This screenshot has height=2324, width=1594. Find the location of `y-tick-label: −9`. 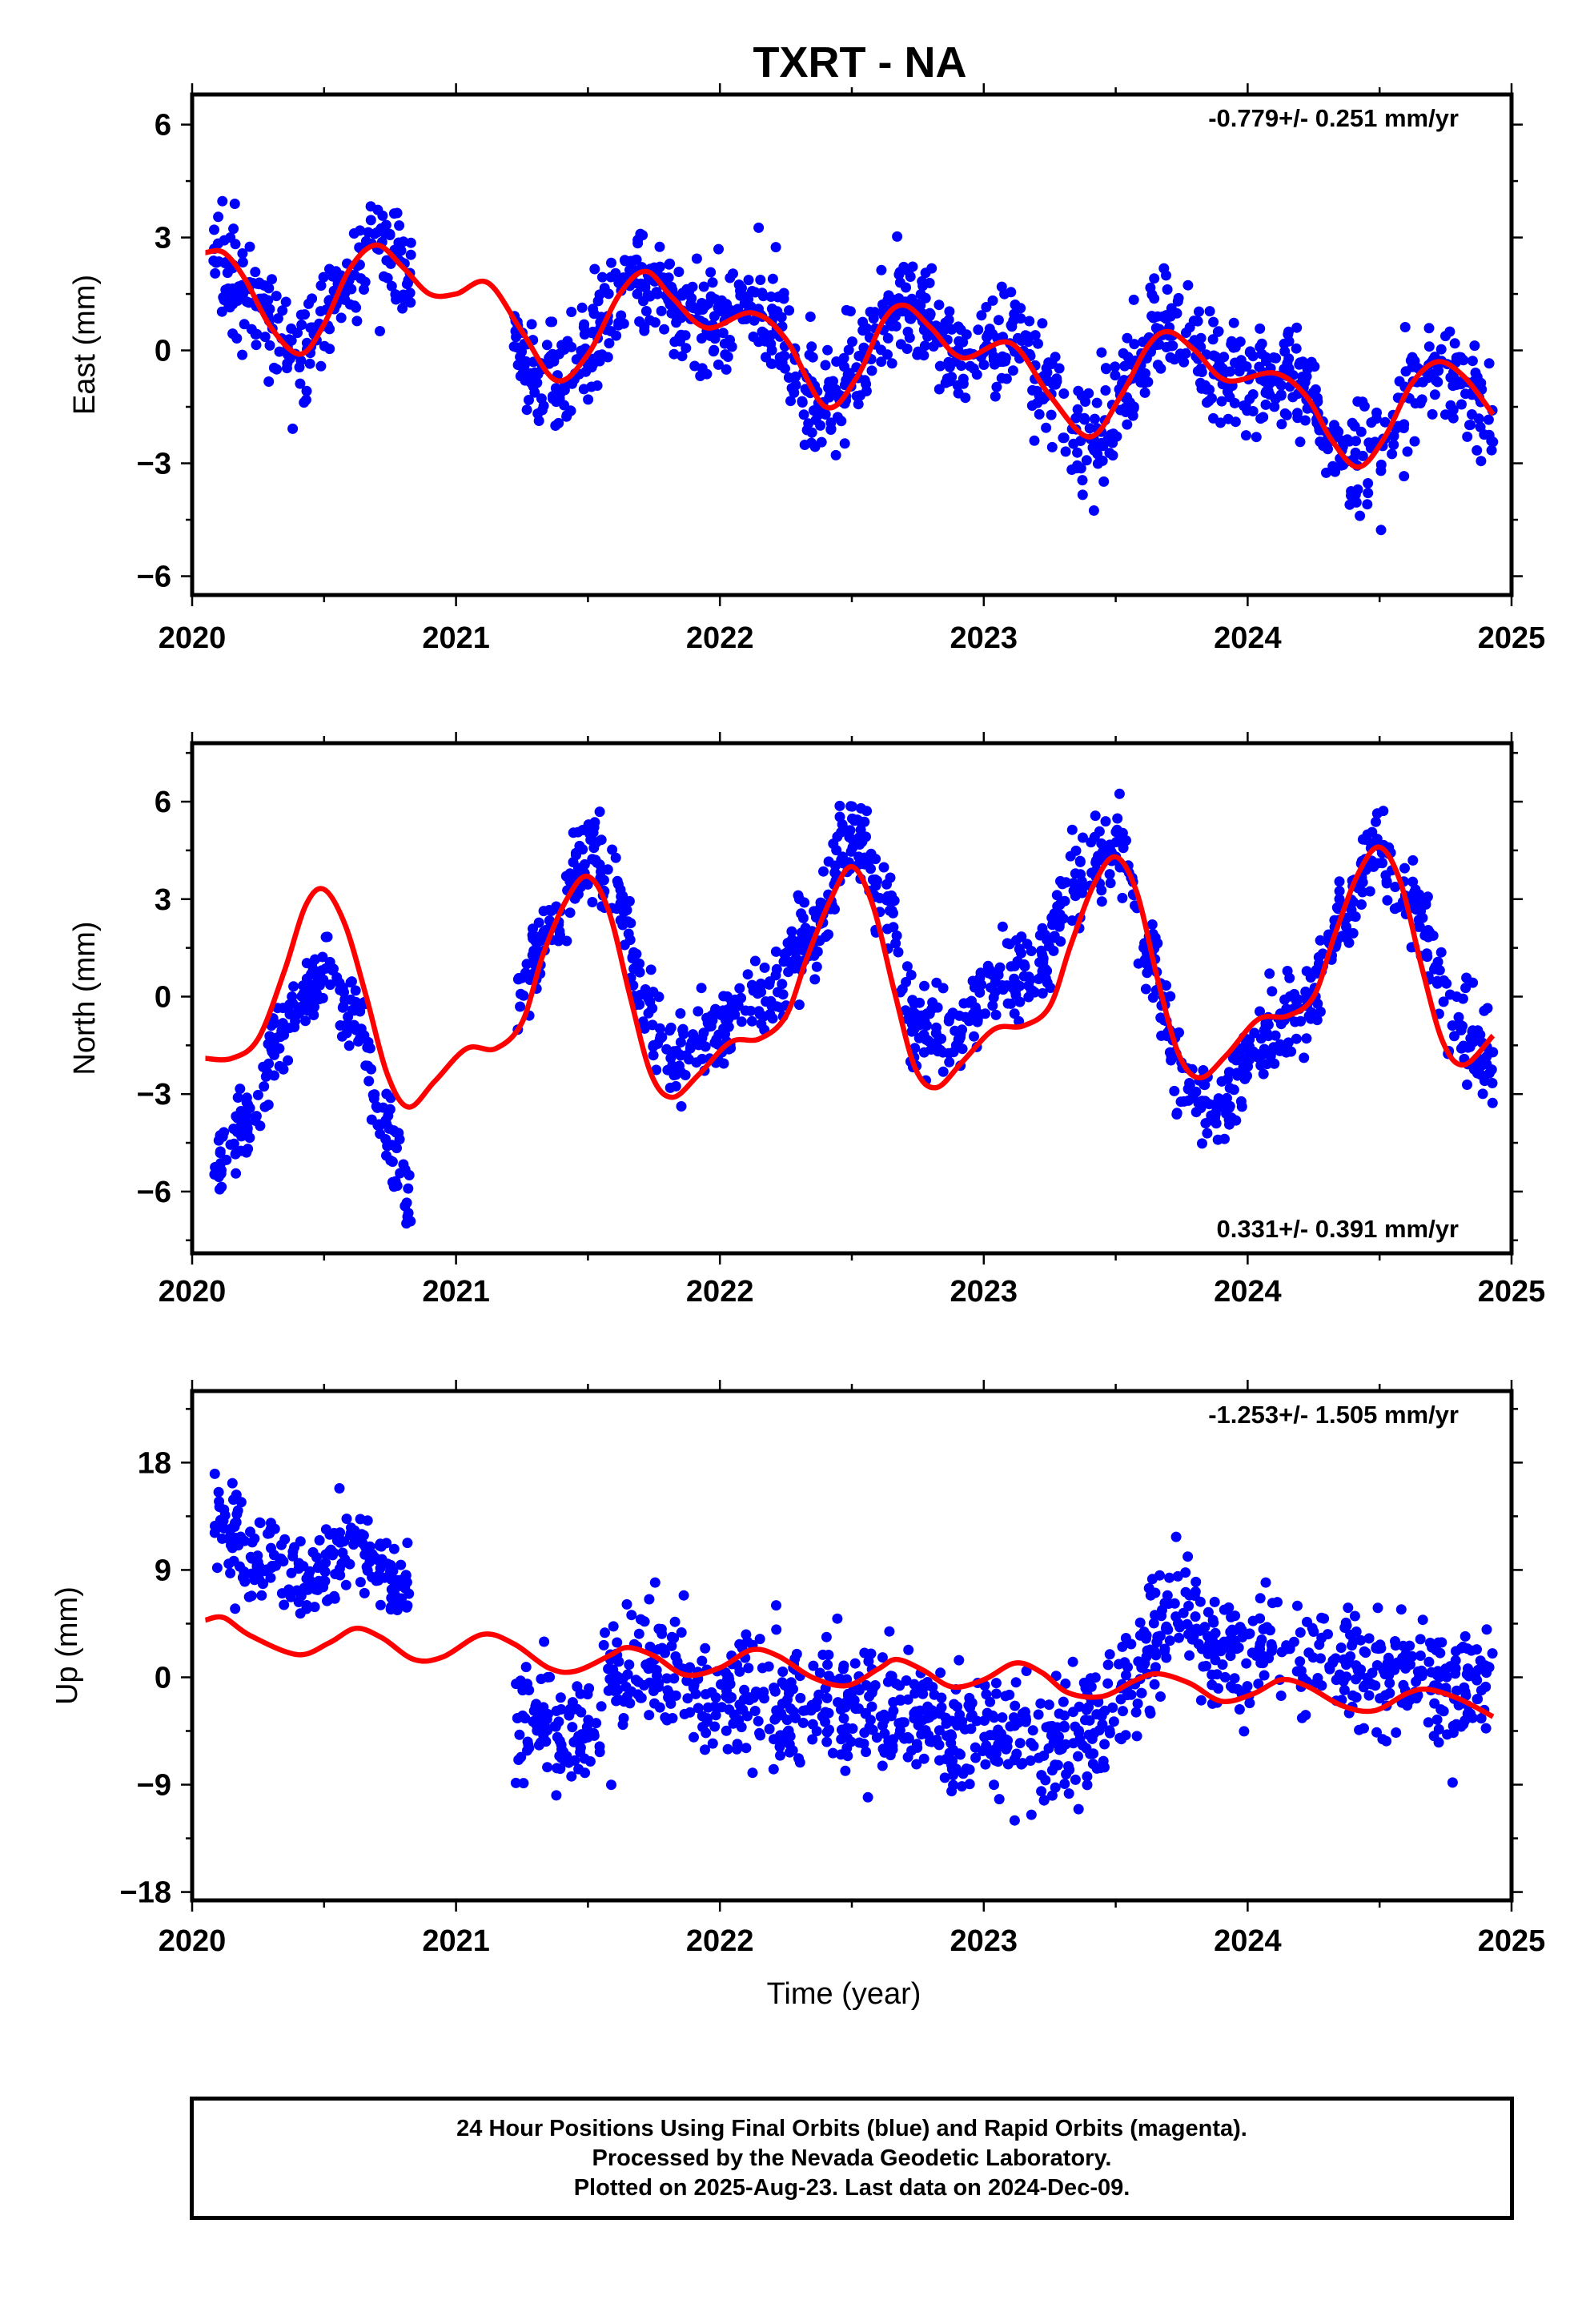

y-tick-label: −9 is located at coordinates (154, 1786).